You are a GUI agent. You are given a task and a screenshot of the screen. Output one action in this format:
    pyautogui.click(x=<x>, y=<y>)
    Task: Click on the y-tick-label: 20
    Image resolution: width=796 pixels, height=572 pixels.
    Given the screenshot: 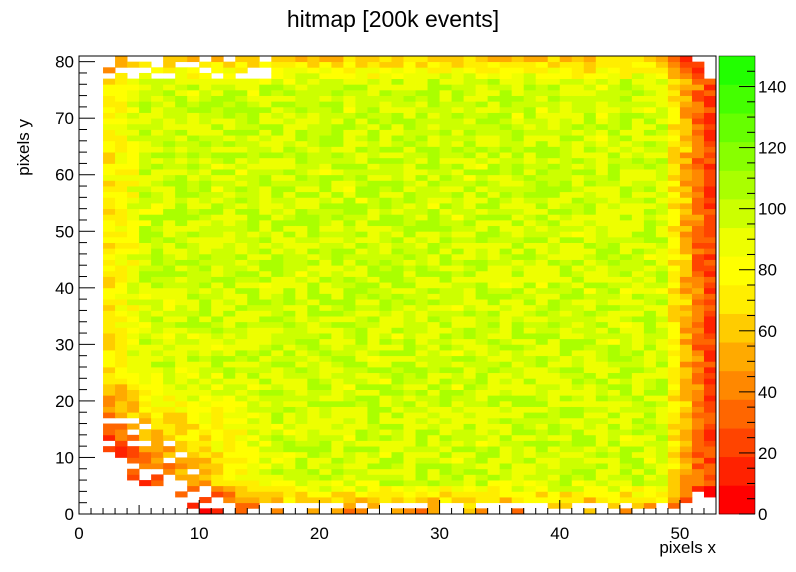 What is the action you would take?
    pyautogui.click(x=64, y=401)
    